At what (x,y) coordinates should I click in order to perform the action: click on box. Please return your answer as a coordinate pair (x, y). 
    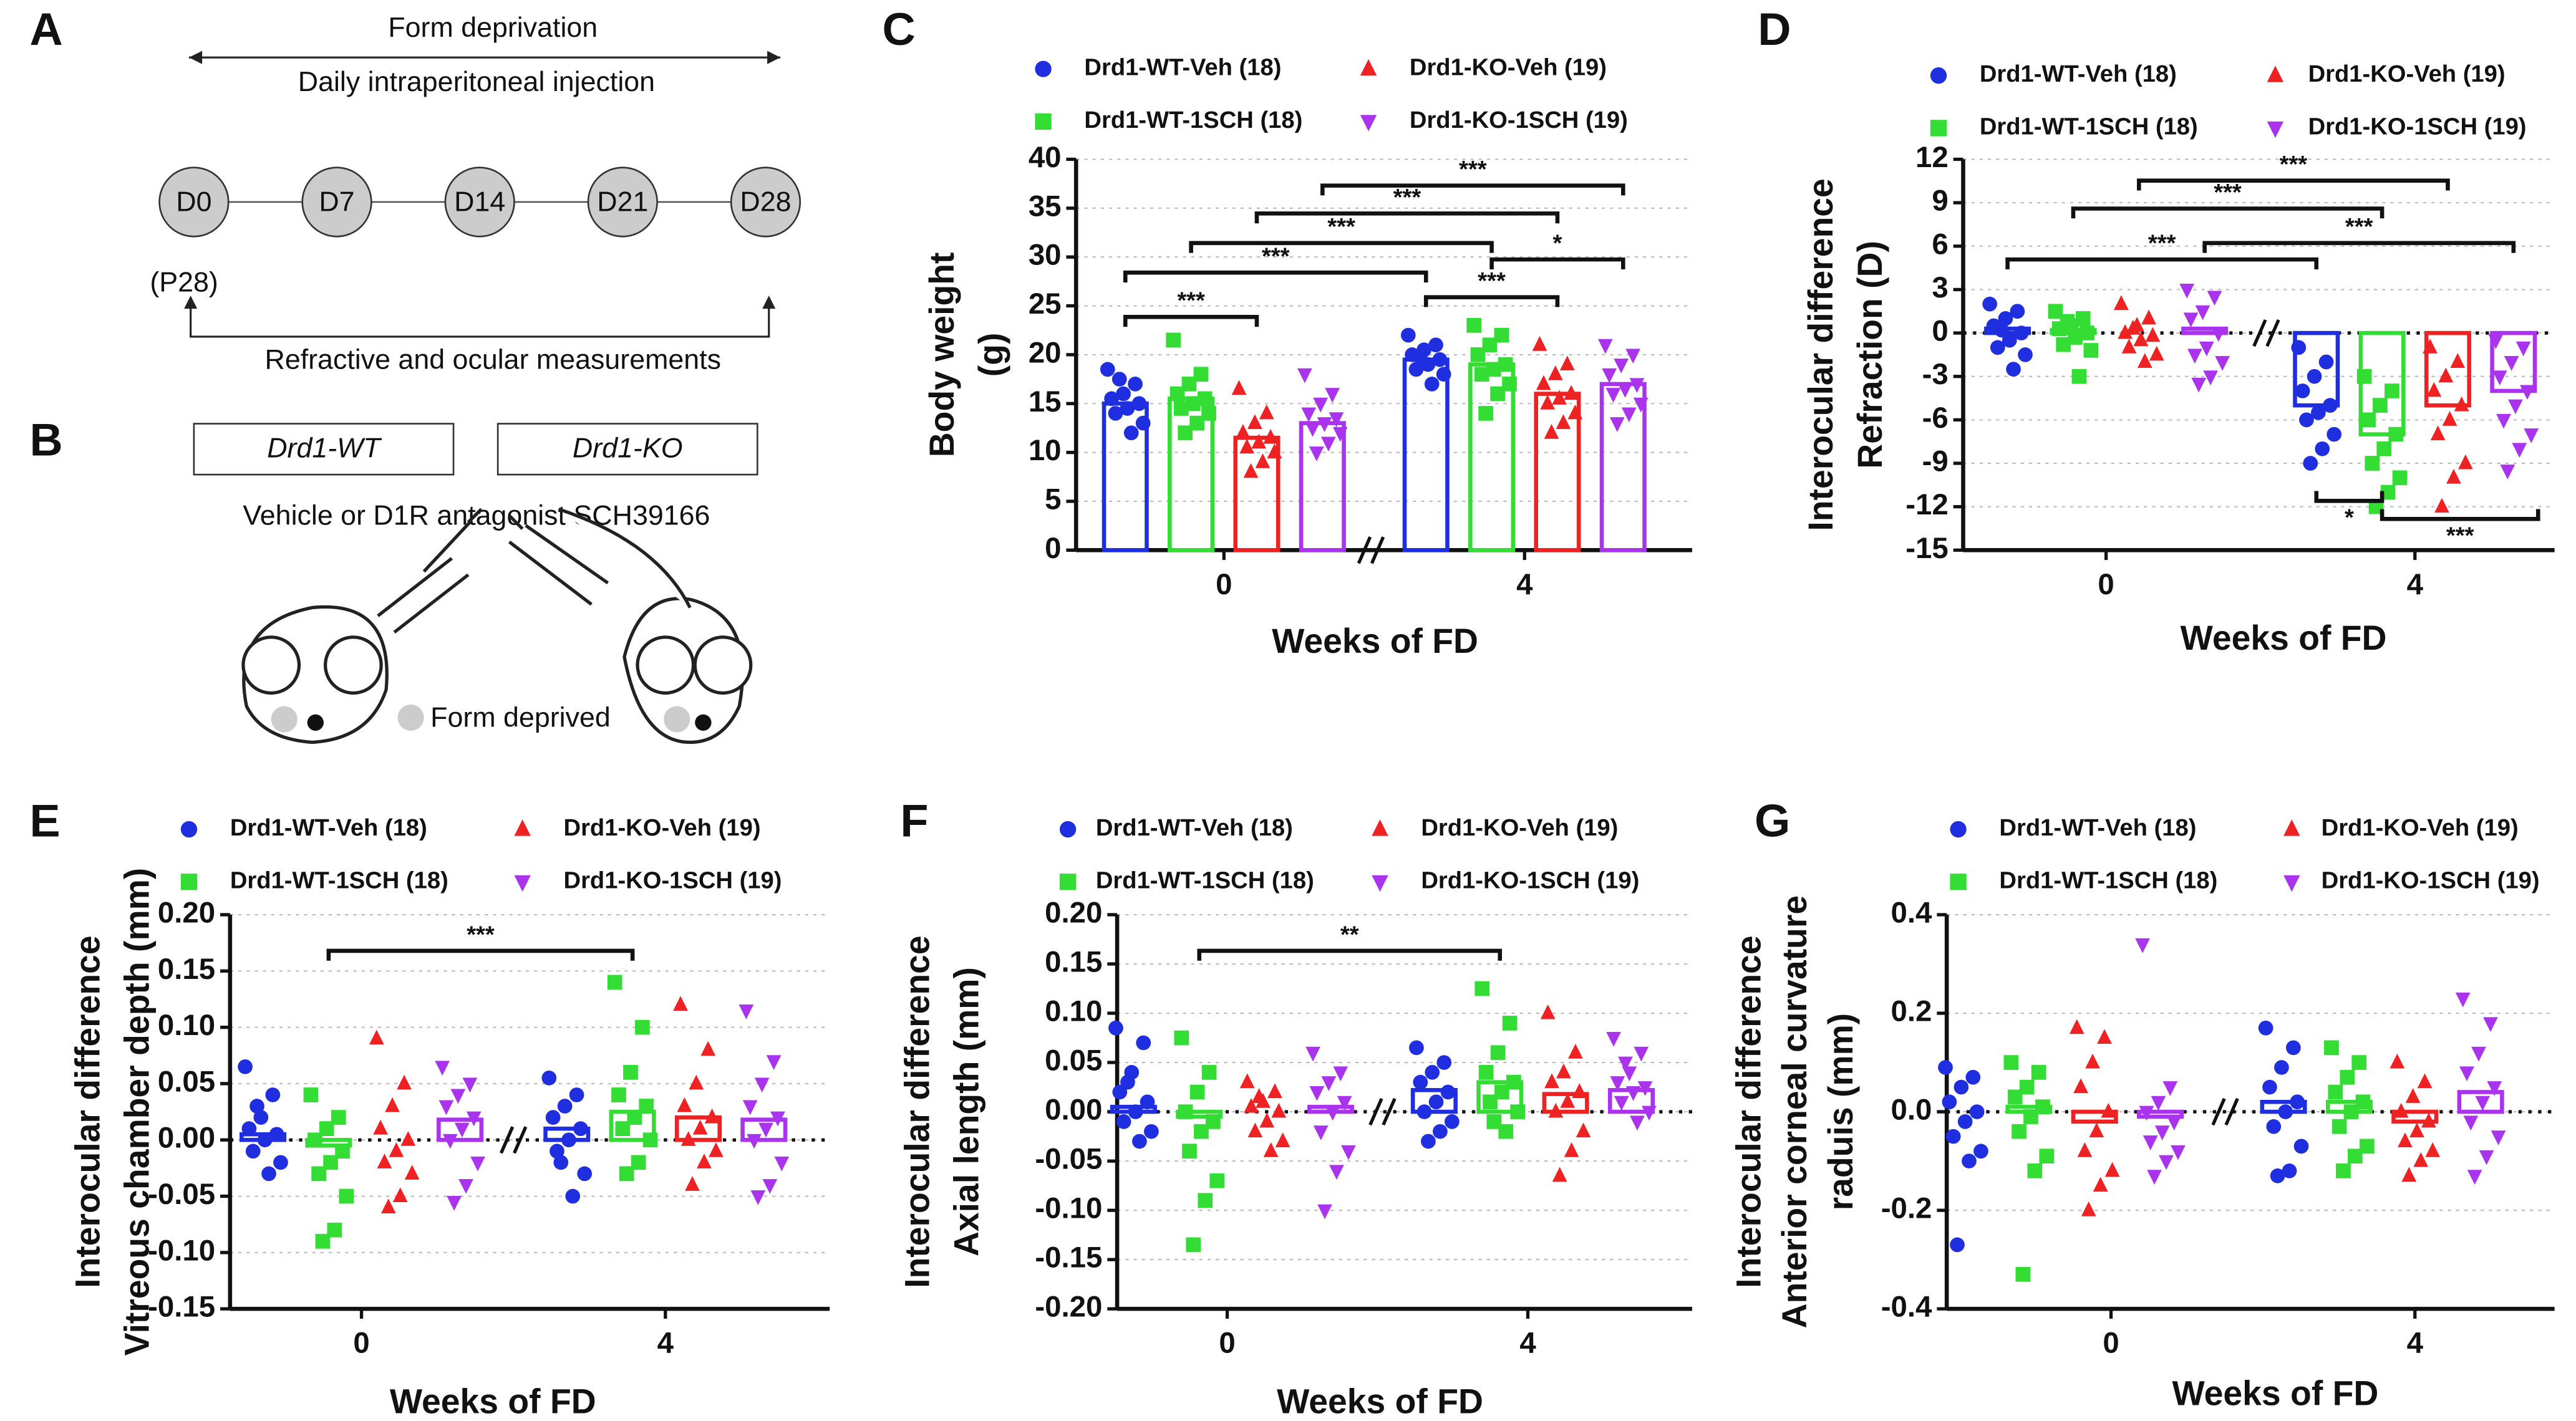
    Looking at the image, I should click on (324, 449).